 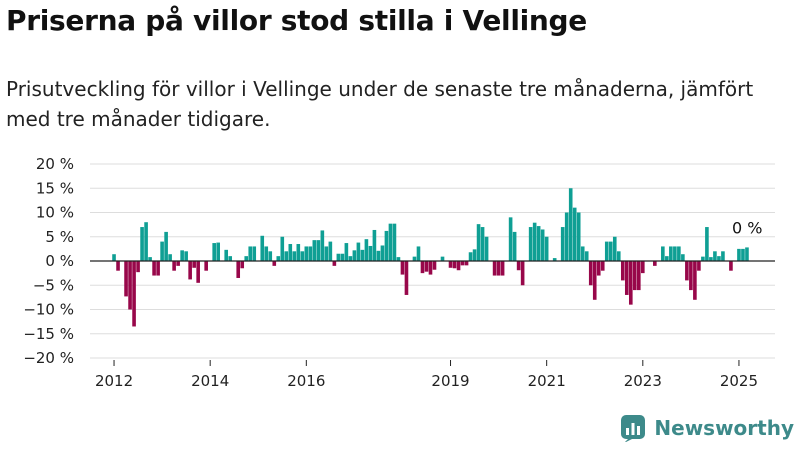 What do you see at coordinates (450, 381) in the screenshot?
I see `x-tick-label: 2019` at bounding box center [450, 381].